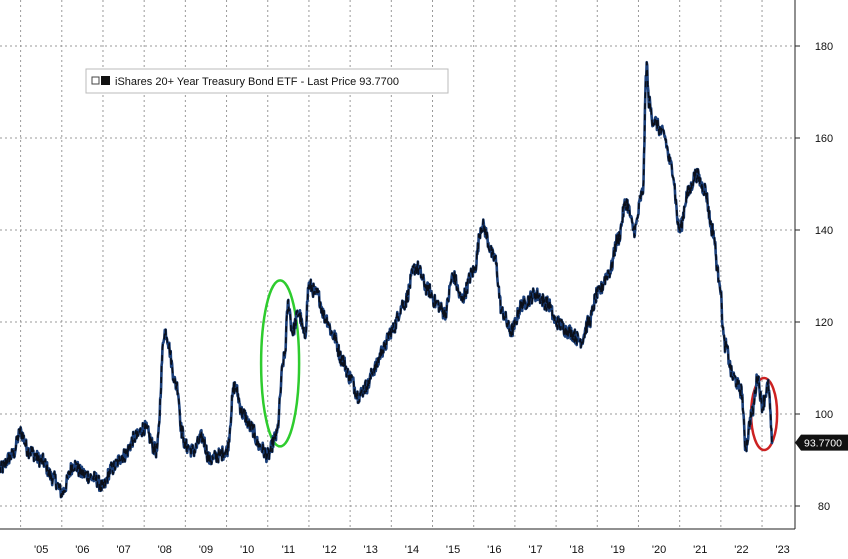 The height and width of the screenshot is (559, 848). I want to click on last-price-tag, so click(821, 442).